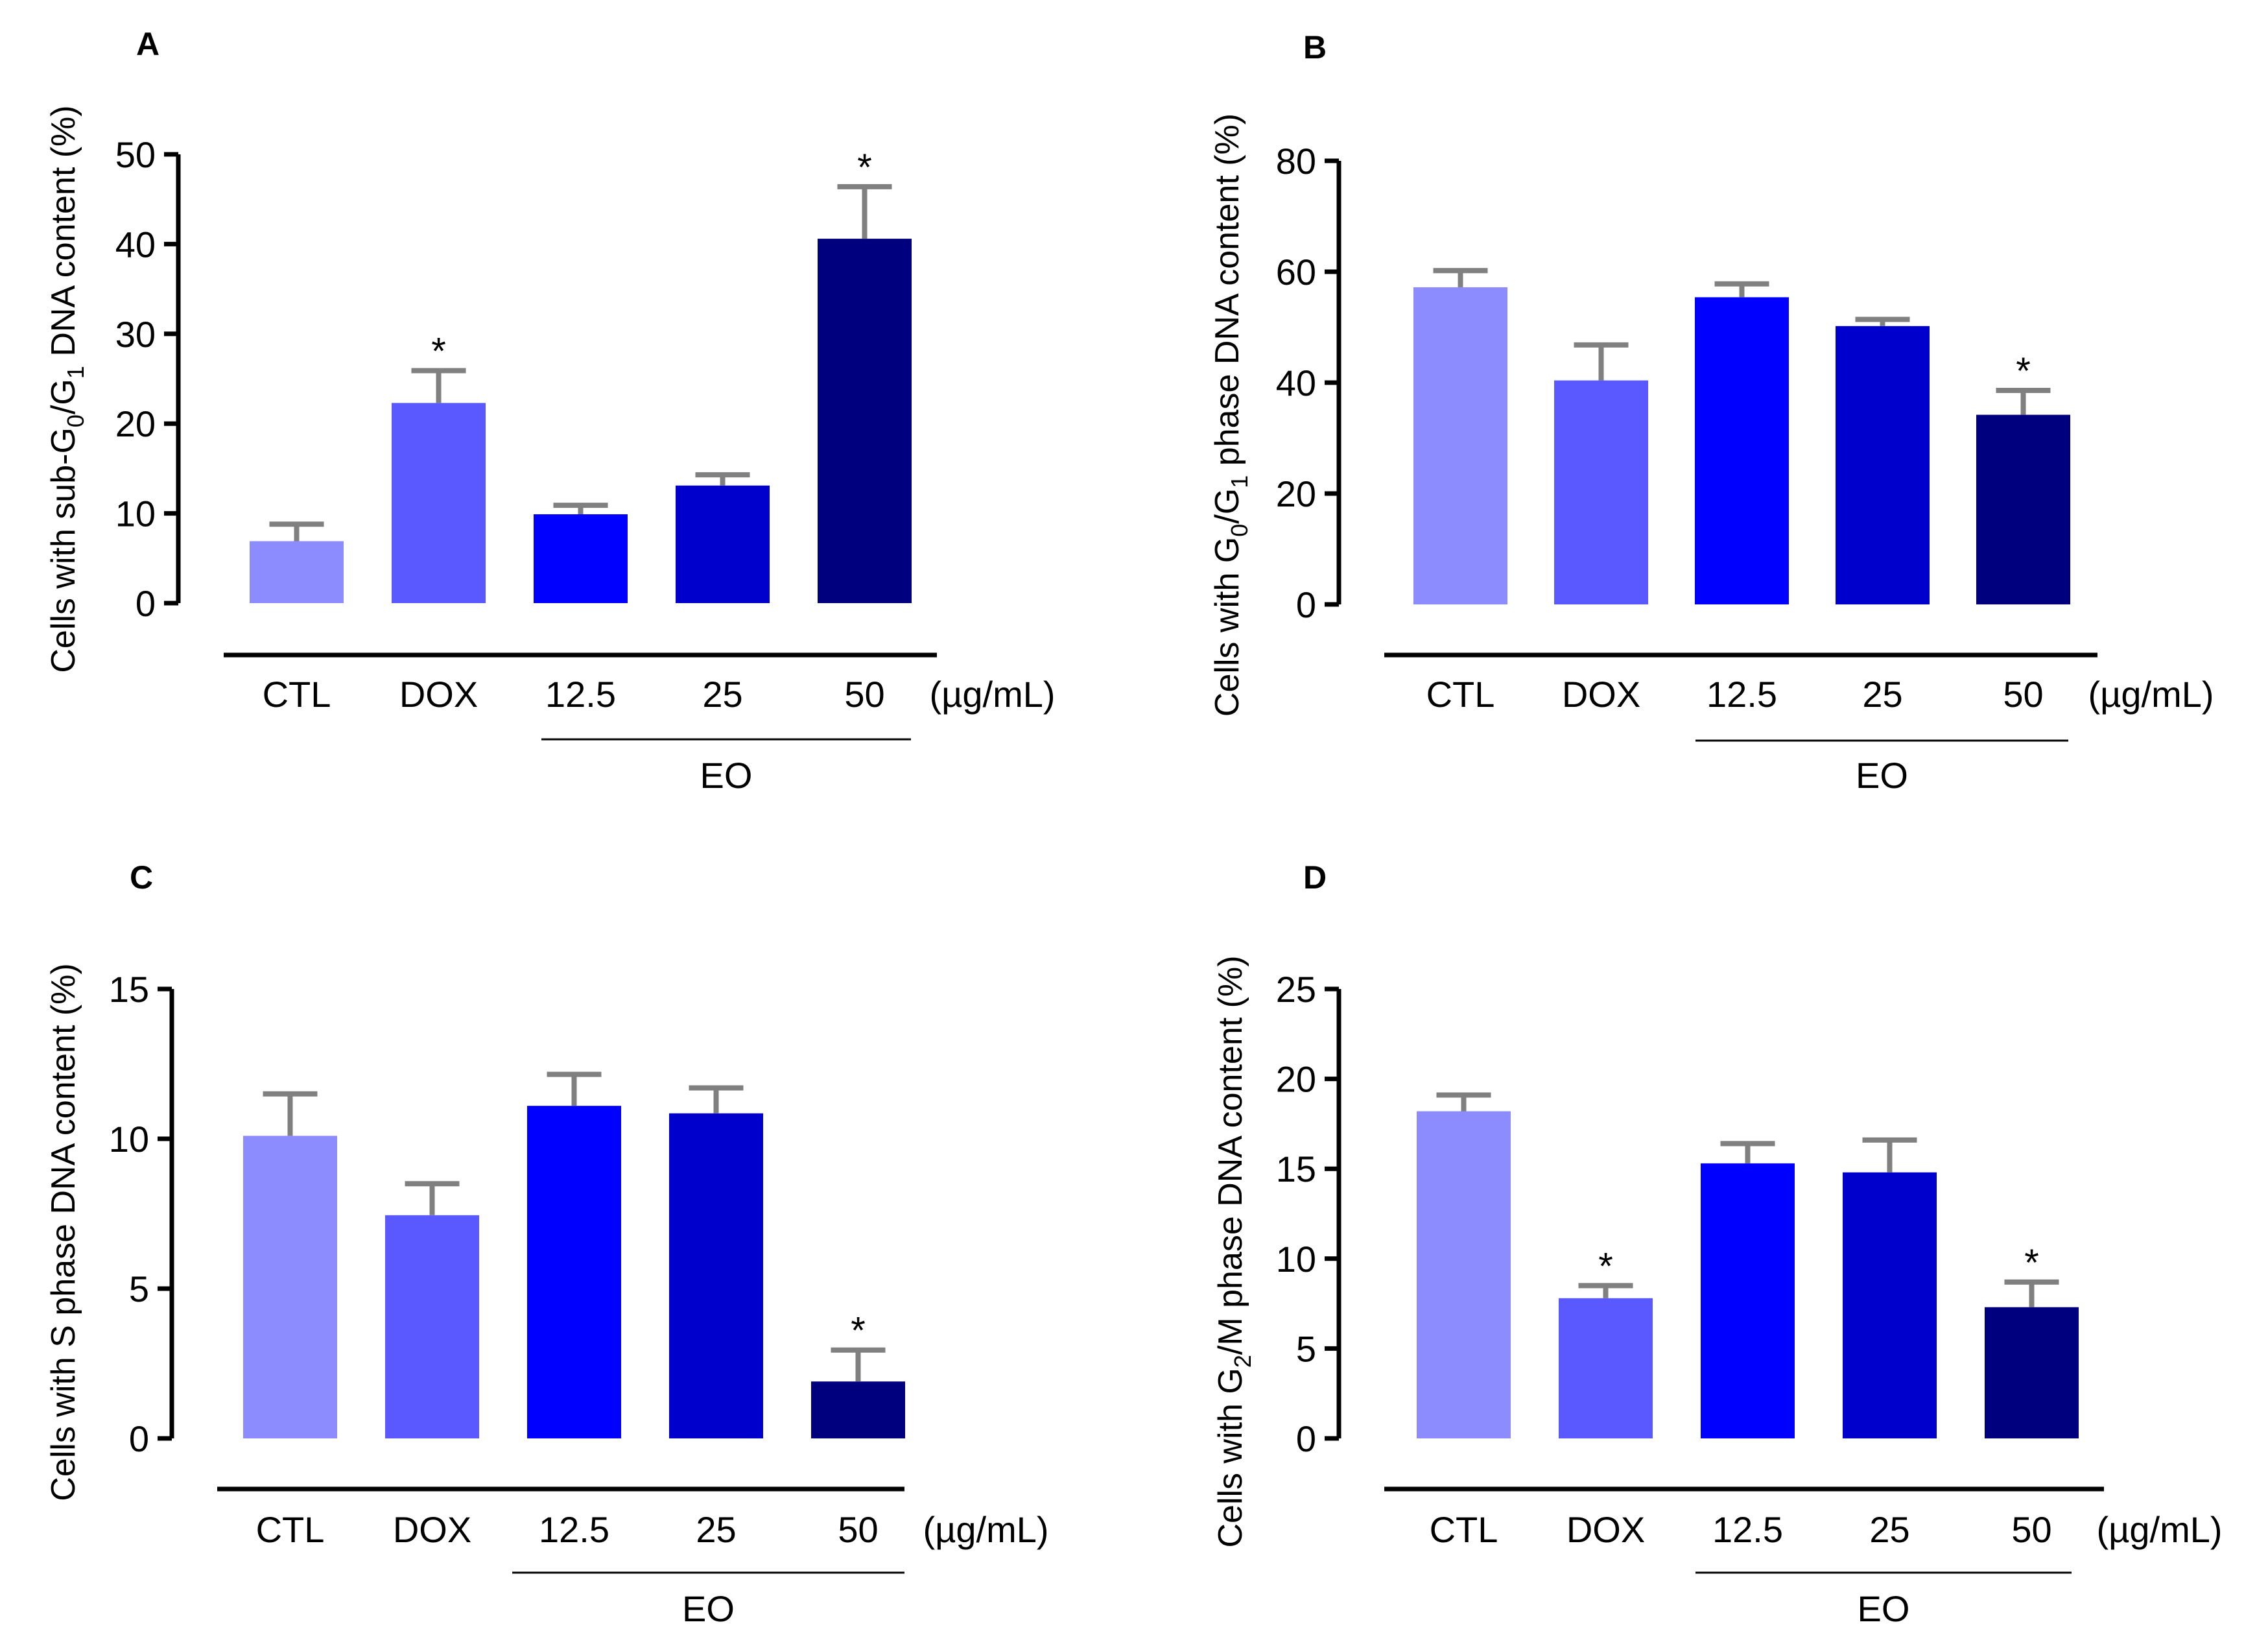 The height and width of the screenshot is (1644, 2268). What do you see at coordinates (141, 877) in the screenshot?
I see `panel-letter: C` at bounding box center [141, 877].